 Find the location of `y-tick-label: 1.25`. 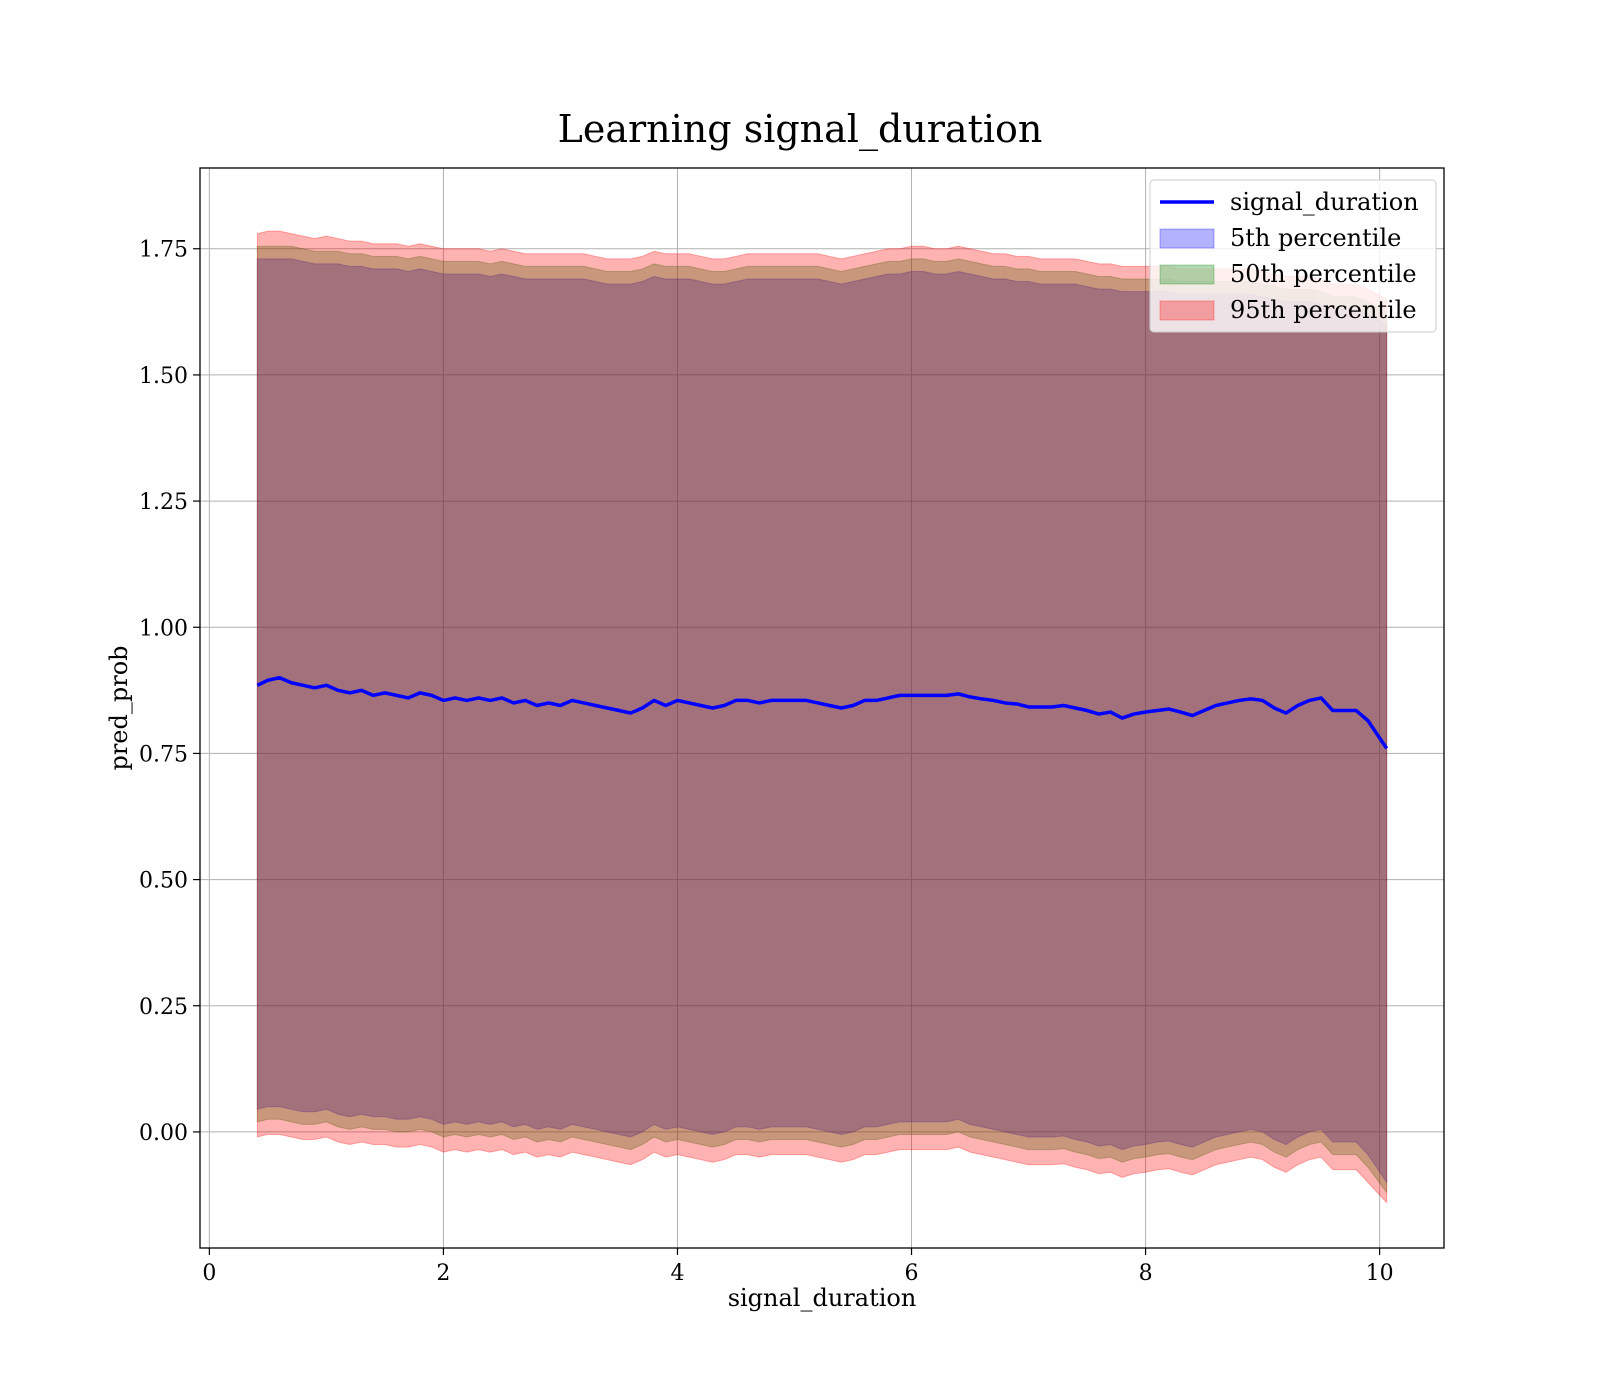

y-tick-label: 1.25 is located at coordinates (163, 502).